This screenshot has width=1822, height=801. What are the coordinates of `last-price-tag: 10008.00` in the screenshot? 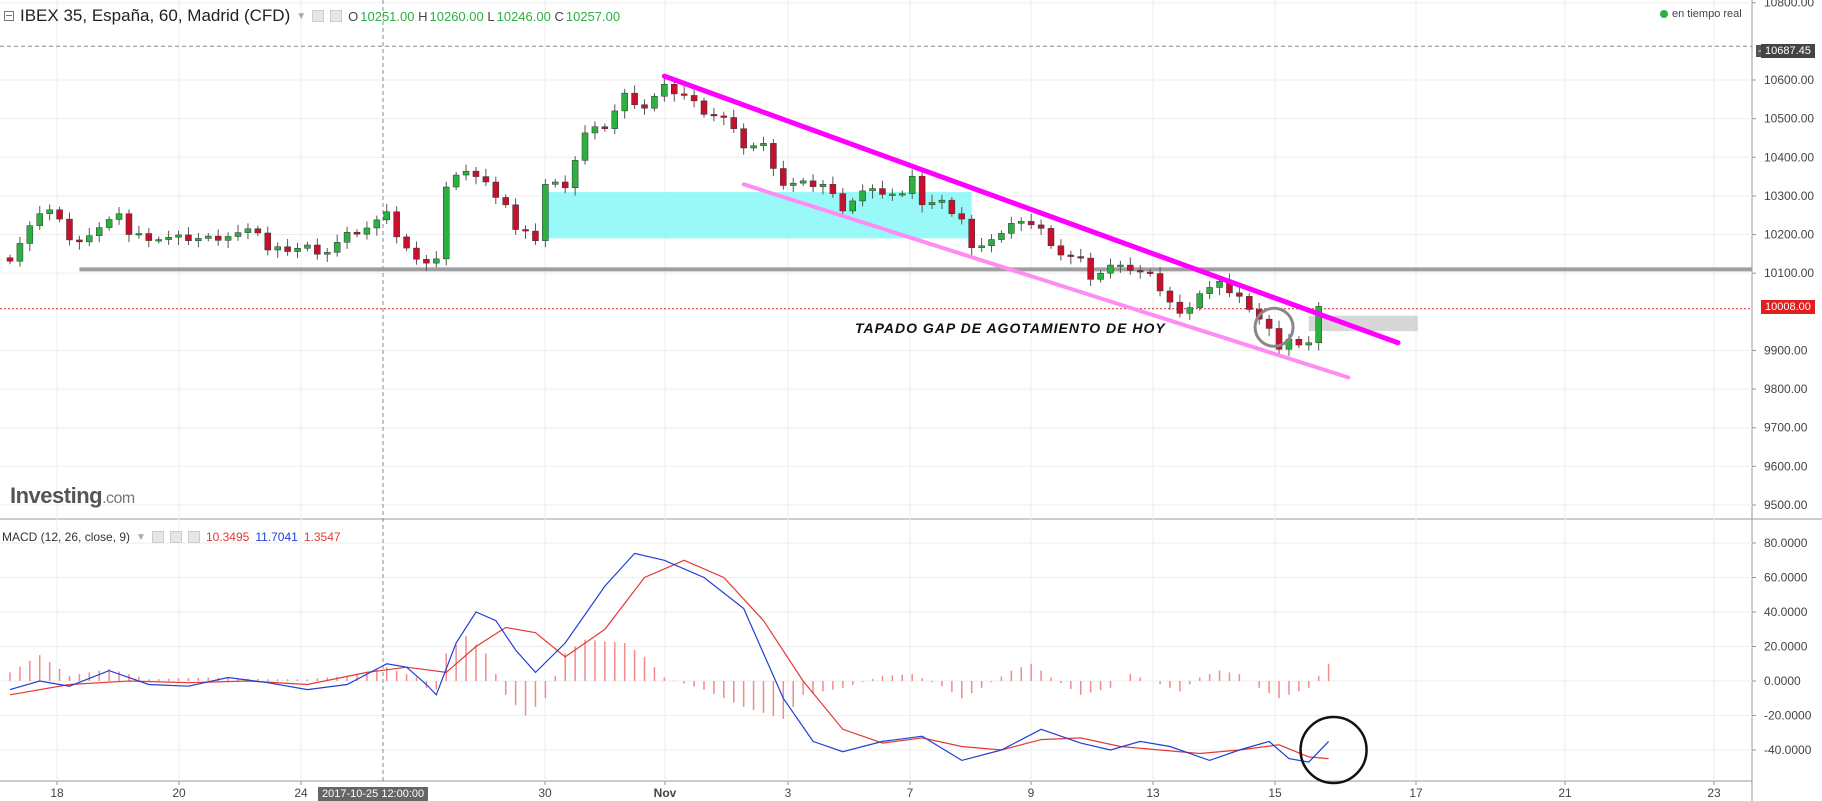 It's located at (1788, 307).